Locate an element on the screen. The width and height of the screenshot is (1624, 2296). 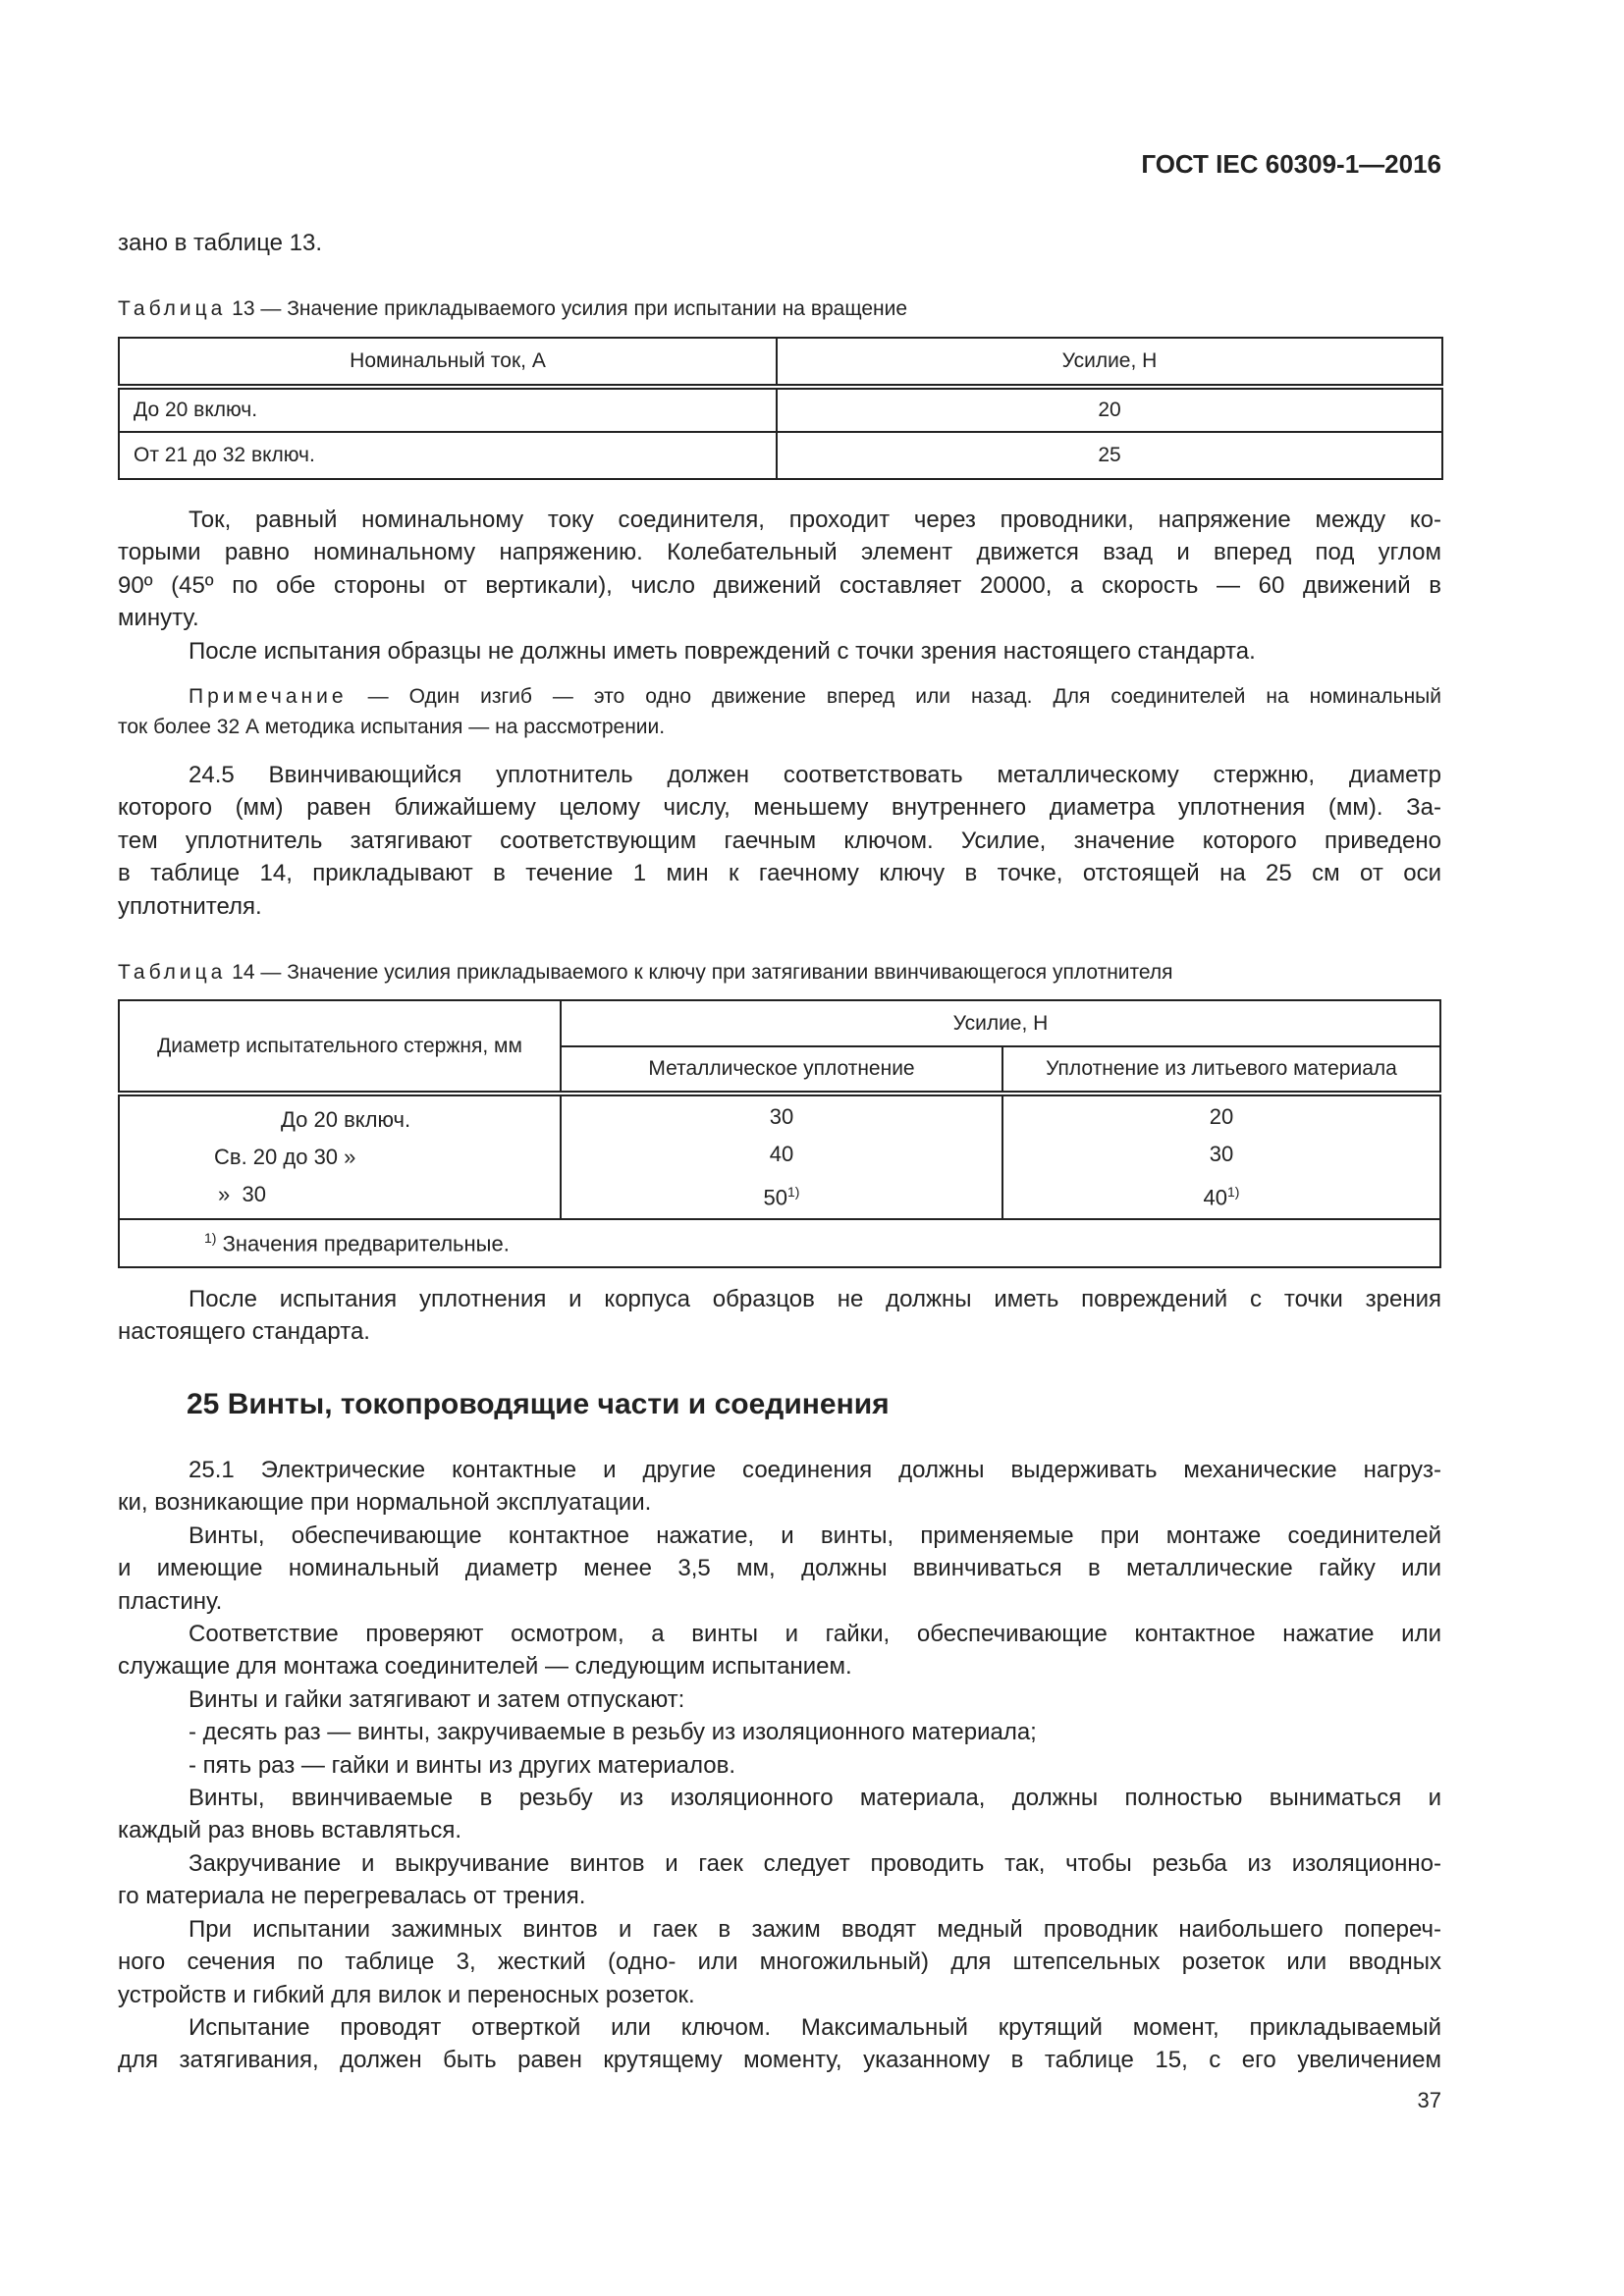
paragraph-line: го материала не перегревалась от трения. is located at coordinates (352, 1896).